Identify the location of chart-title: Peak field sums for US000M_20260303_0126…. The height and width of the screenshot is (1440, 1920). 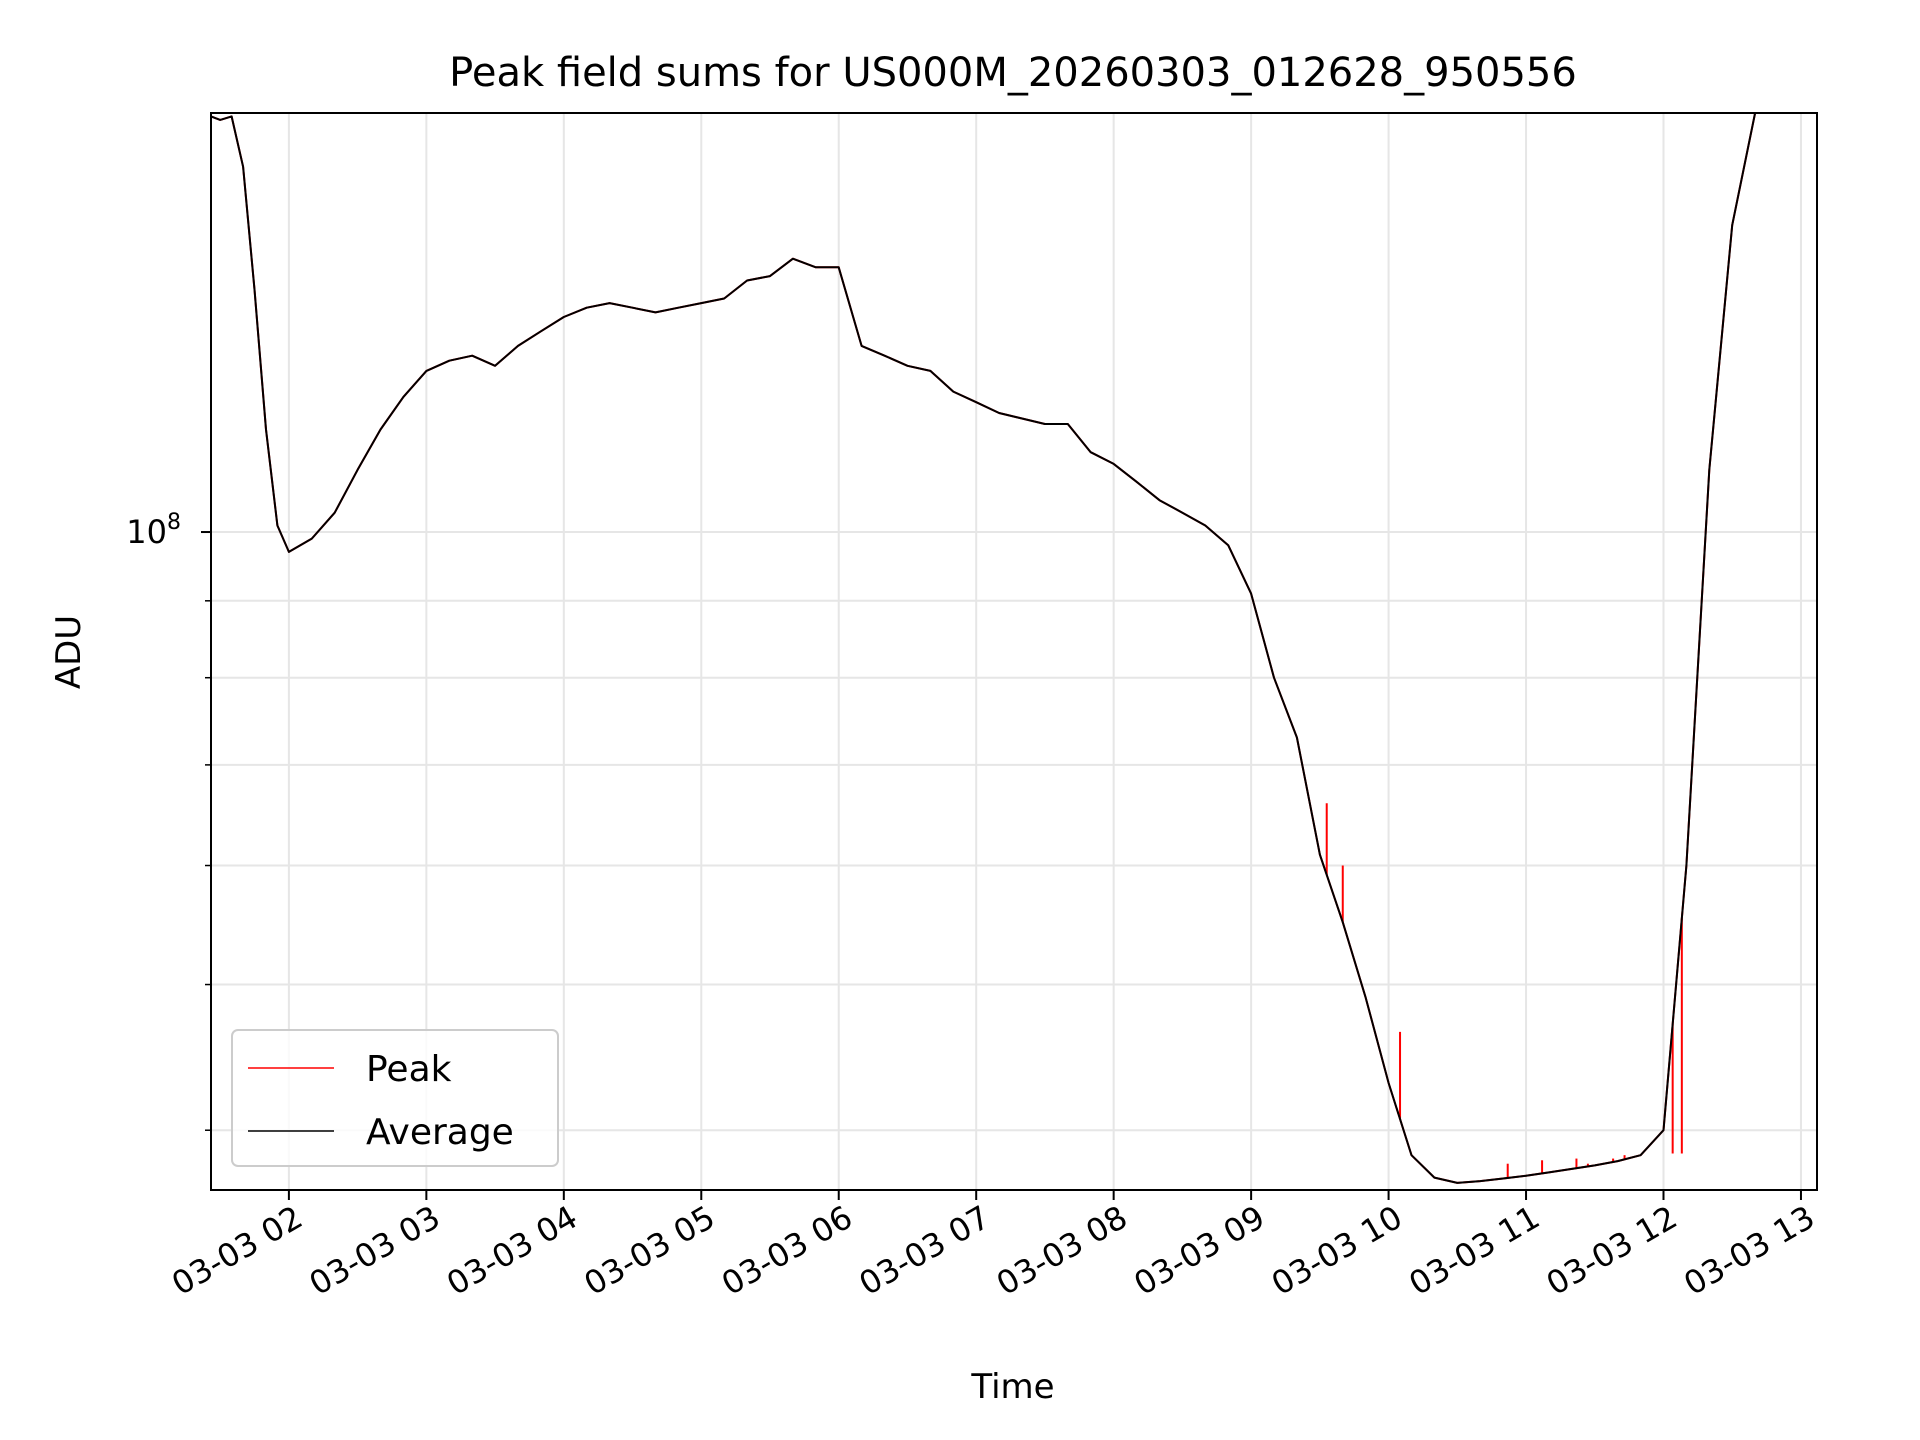
(1013, 73).